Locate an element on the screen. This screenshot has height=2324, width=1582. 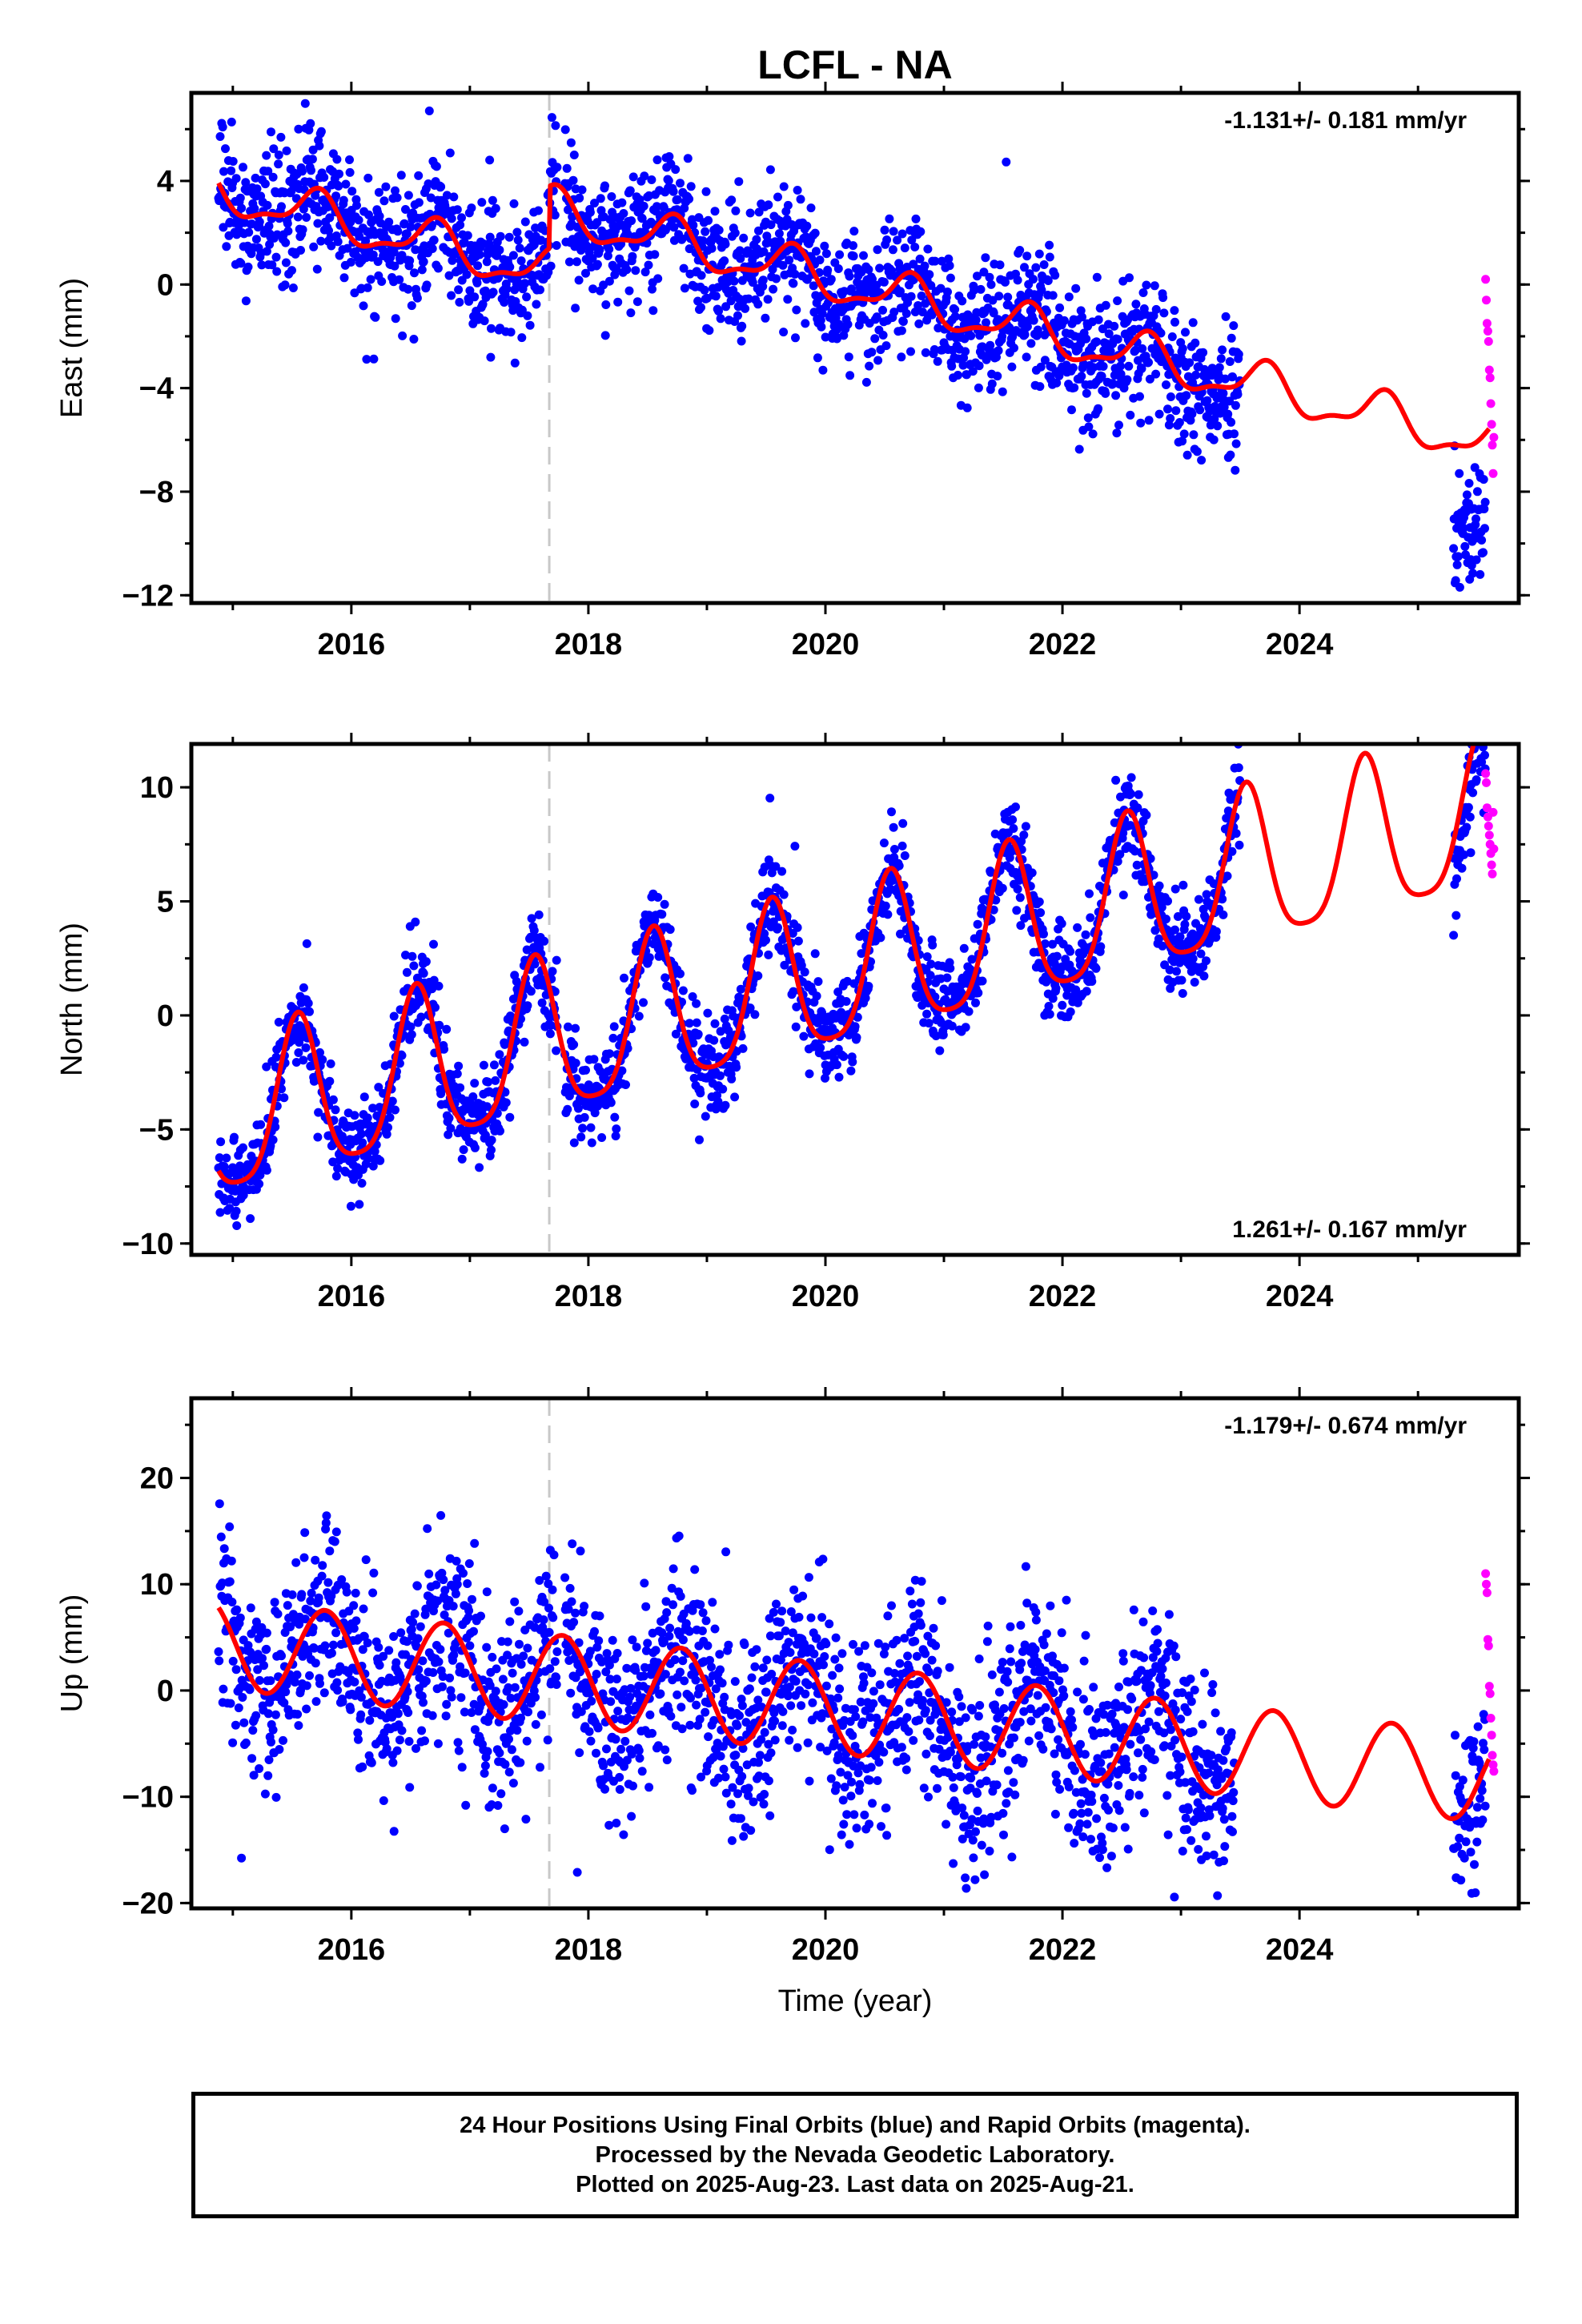
rapid-orbit-point is located at coordinates (1488, 331).